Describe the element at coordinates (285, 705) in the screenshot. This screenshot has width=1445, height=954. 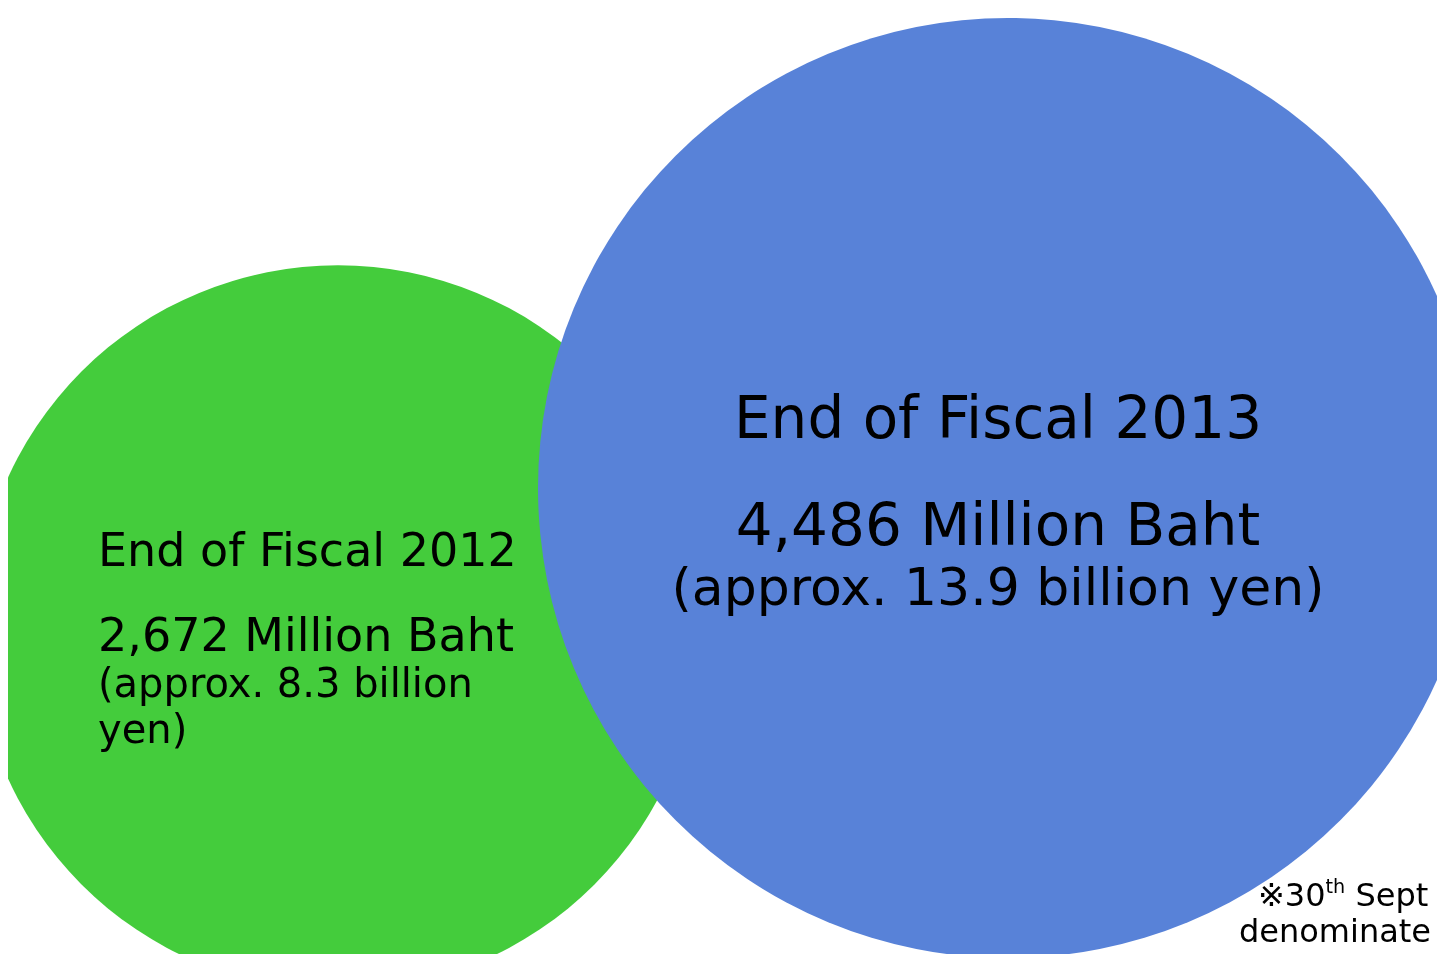
I see `text: (approx. 8.3 billion yen)` at that location.